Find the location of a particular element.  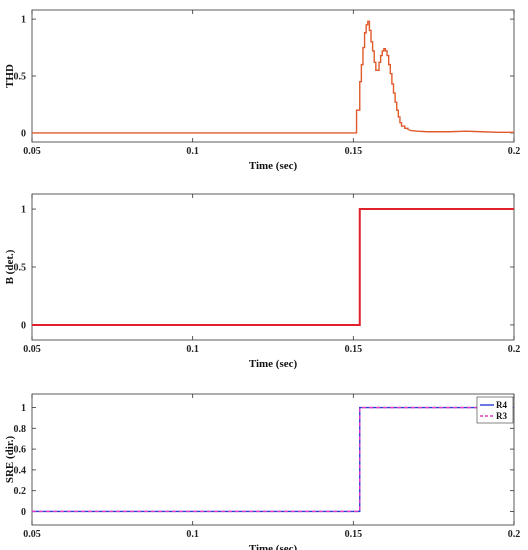

legend-label-r4: R4 is located at coordinates (501, 405).